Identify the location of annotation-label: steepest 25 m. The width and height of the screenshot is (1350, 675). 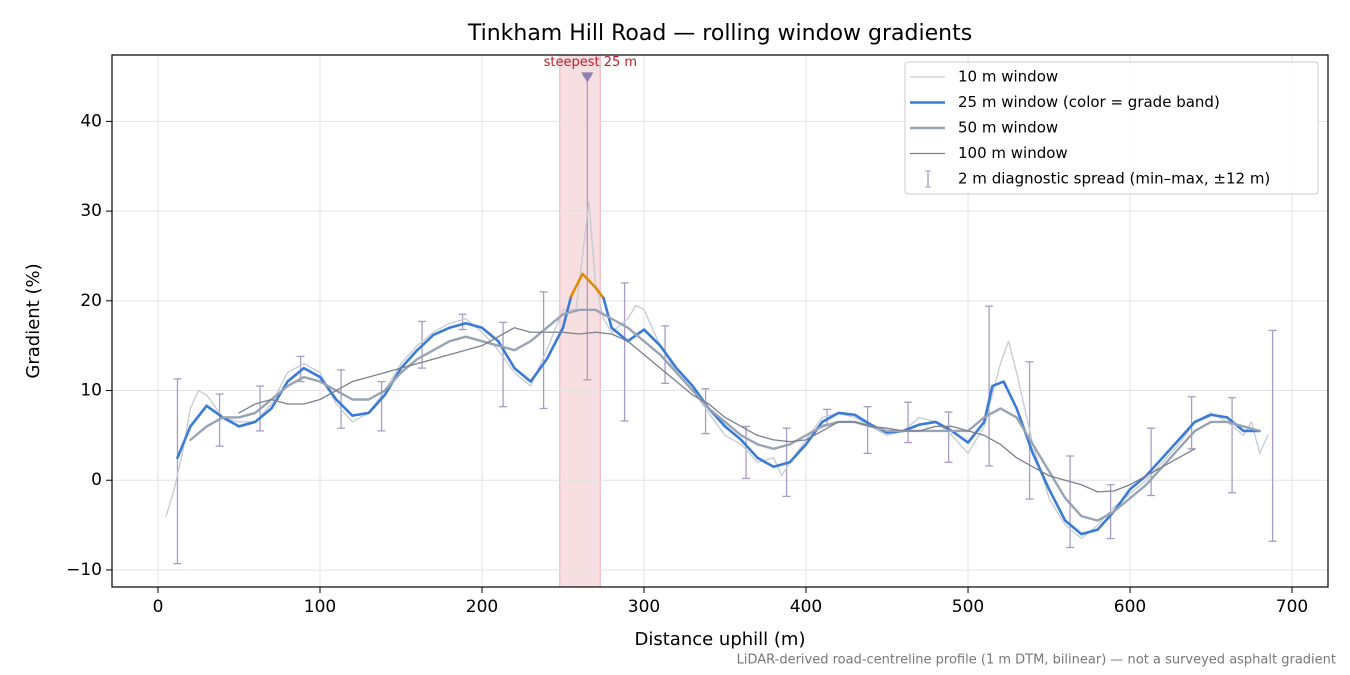
(590, 62).